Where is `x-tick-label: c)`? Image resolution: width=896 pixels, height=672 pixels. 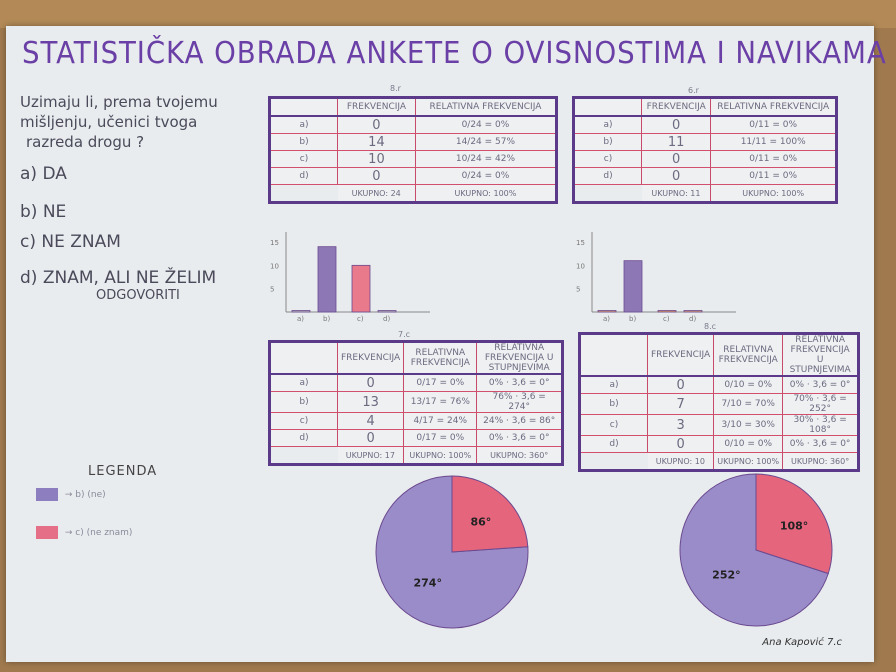
x-tick-label: c) is located at coordinates (360, 319).